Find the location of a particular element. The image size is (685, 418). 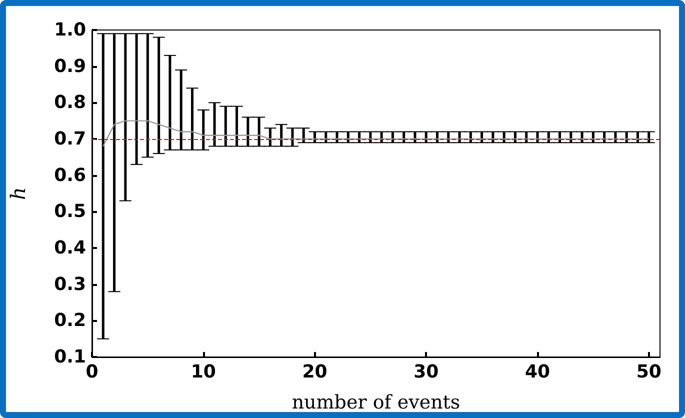

y-tick-label: 0.9 is located at coordinates (70, 66).